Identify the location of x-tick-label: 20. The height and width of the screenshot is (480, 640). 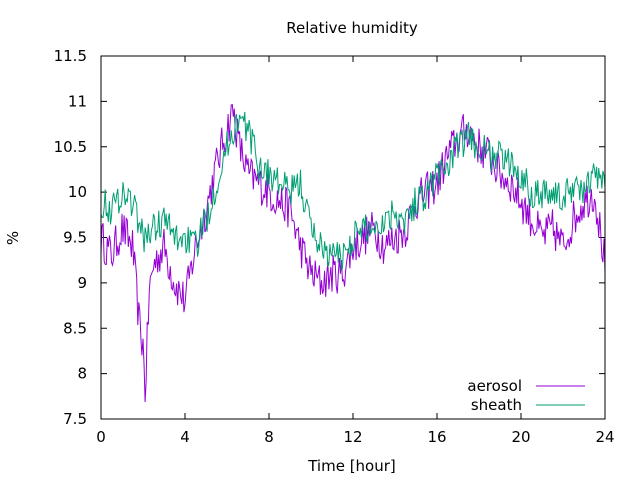
(520, 437).